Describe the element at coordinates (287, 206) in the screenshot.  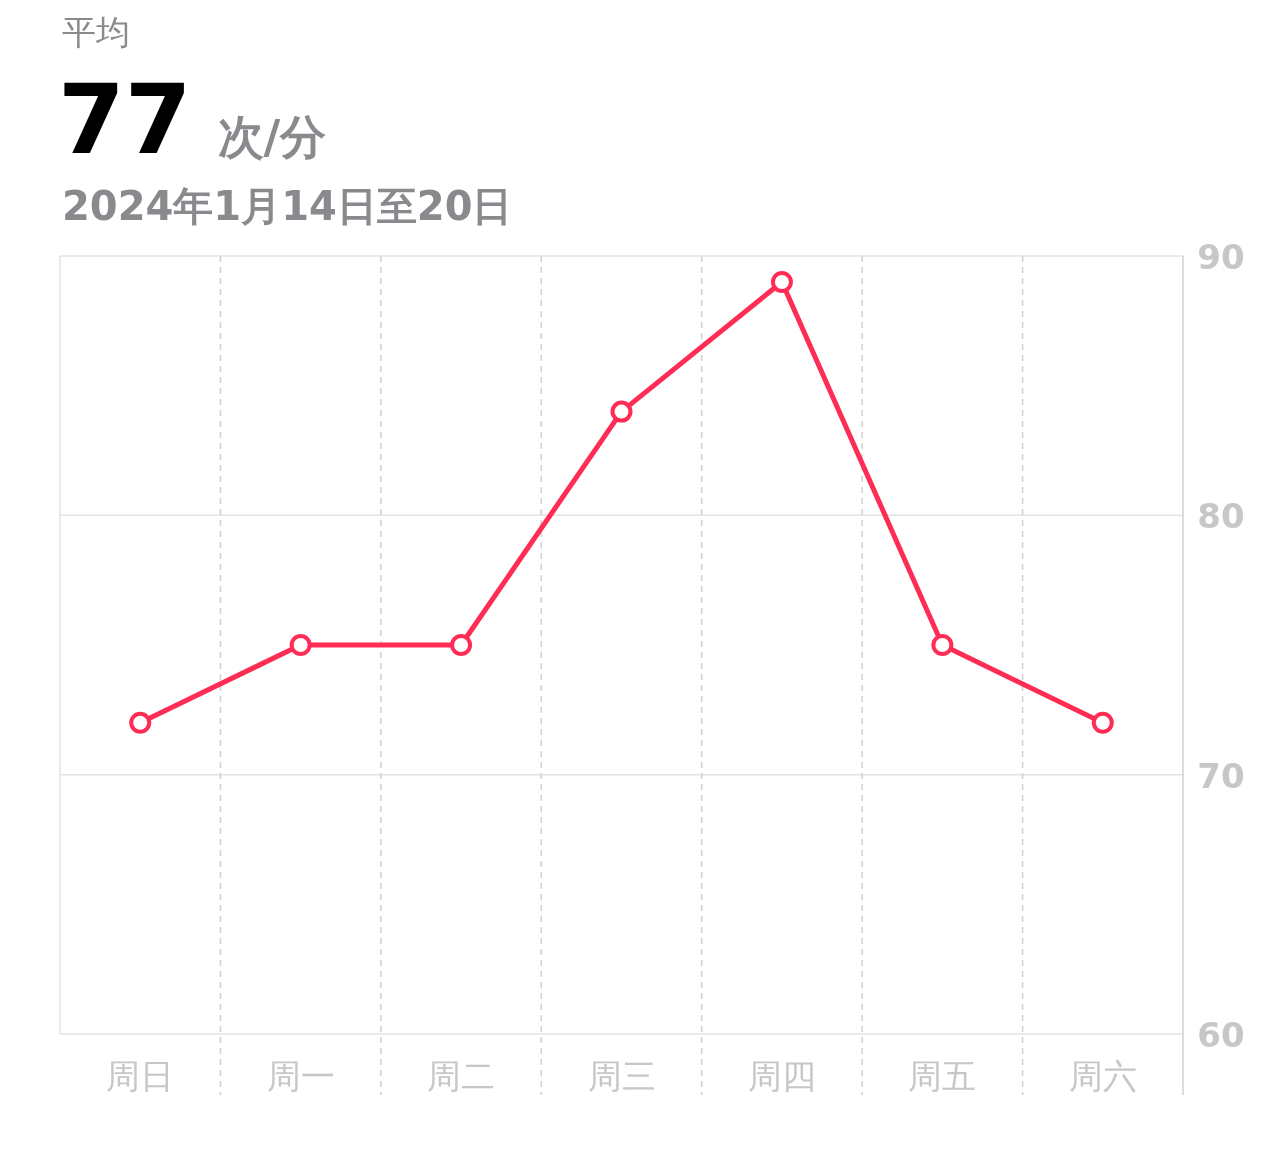
I see `text: 2024年1月14日至20日` at that location.